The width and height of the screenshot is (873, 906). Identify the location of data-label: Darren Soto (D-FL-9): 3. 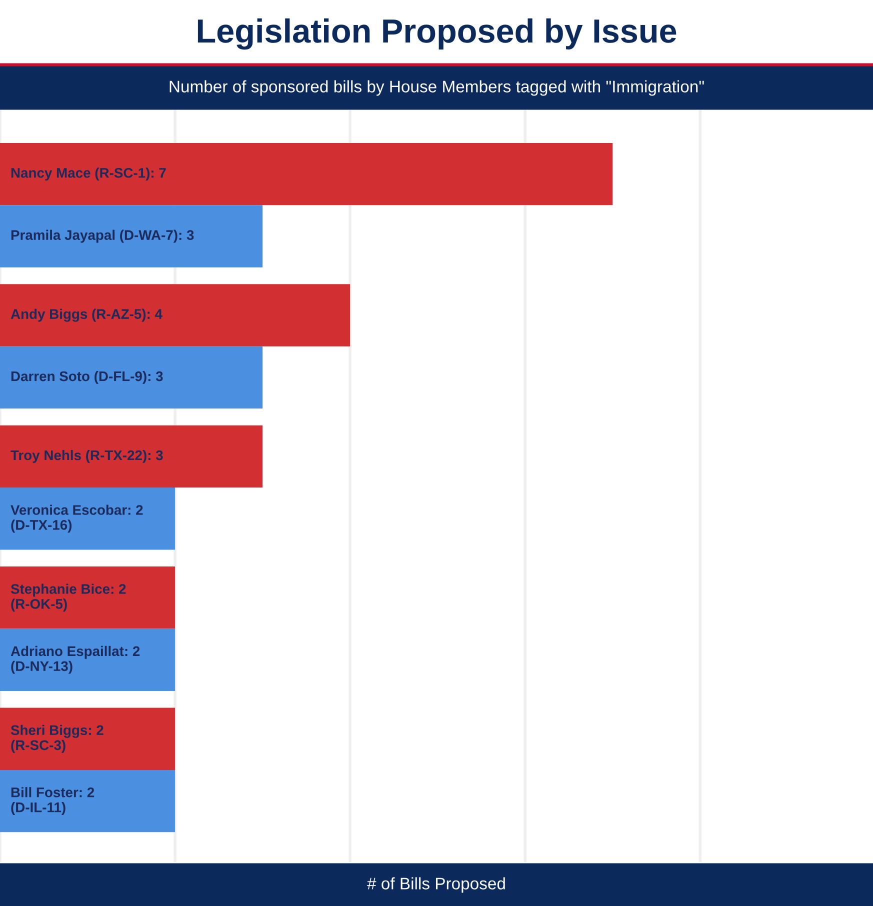
(87, 377).